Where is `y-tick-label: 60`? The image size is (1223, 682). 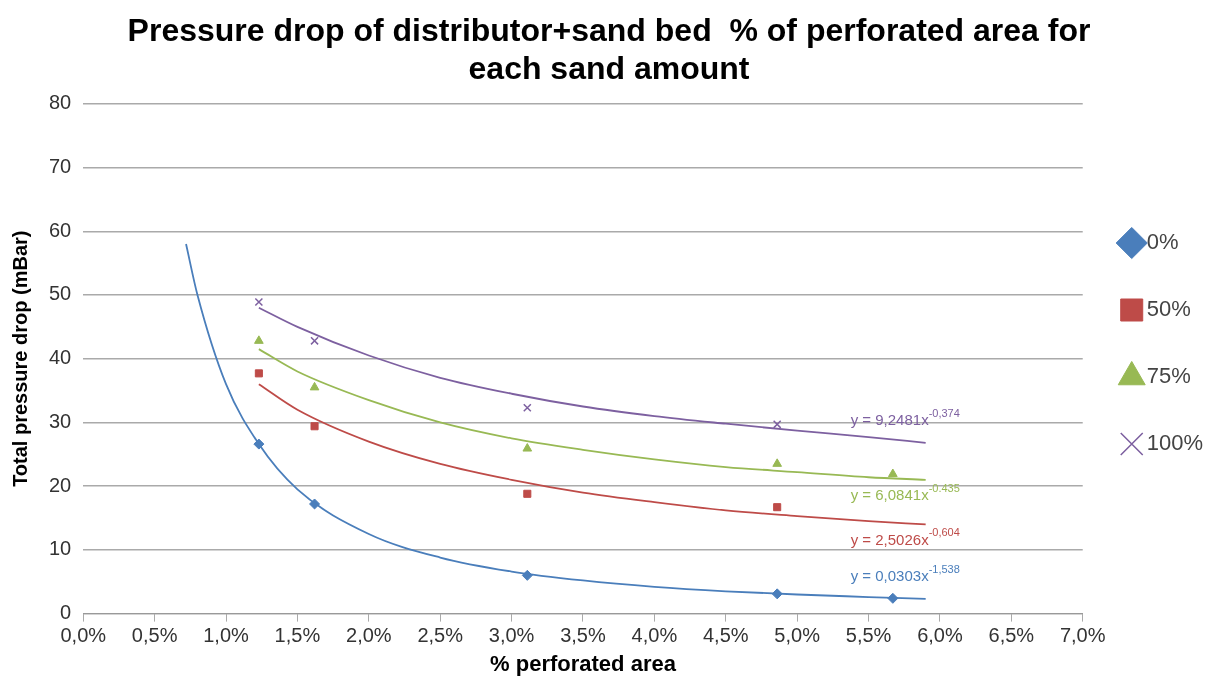 y-tick-label: 60 is located at coordinates (60, 229).